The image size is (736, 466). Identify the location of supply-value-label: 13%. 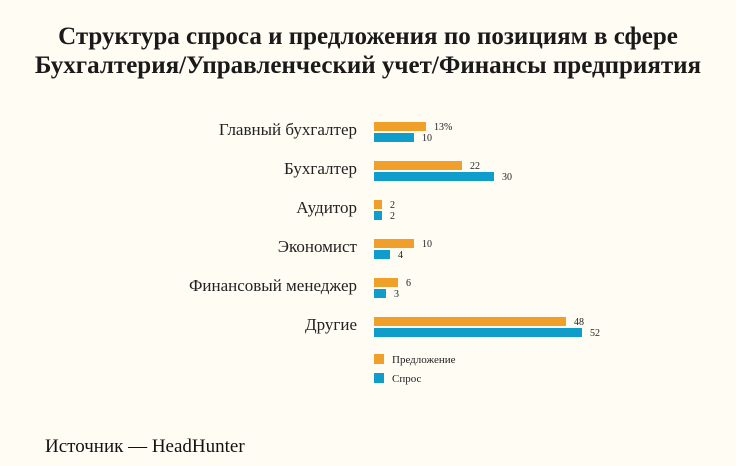
(443, 127).